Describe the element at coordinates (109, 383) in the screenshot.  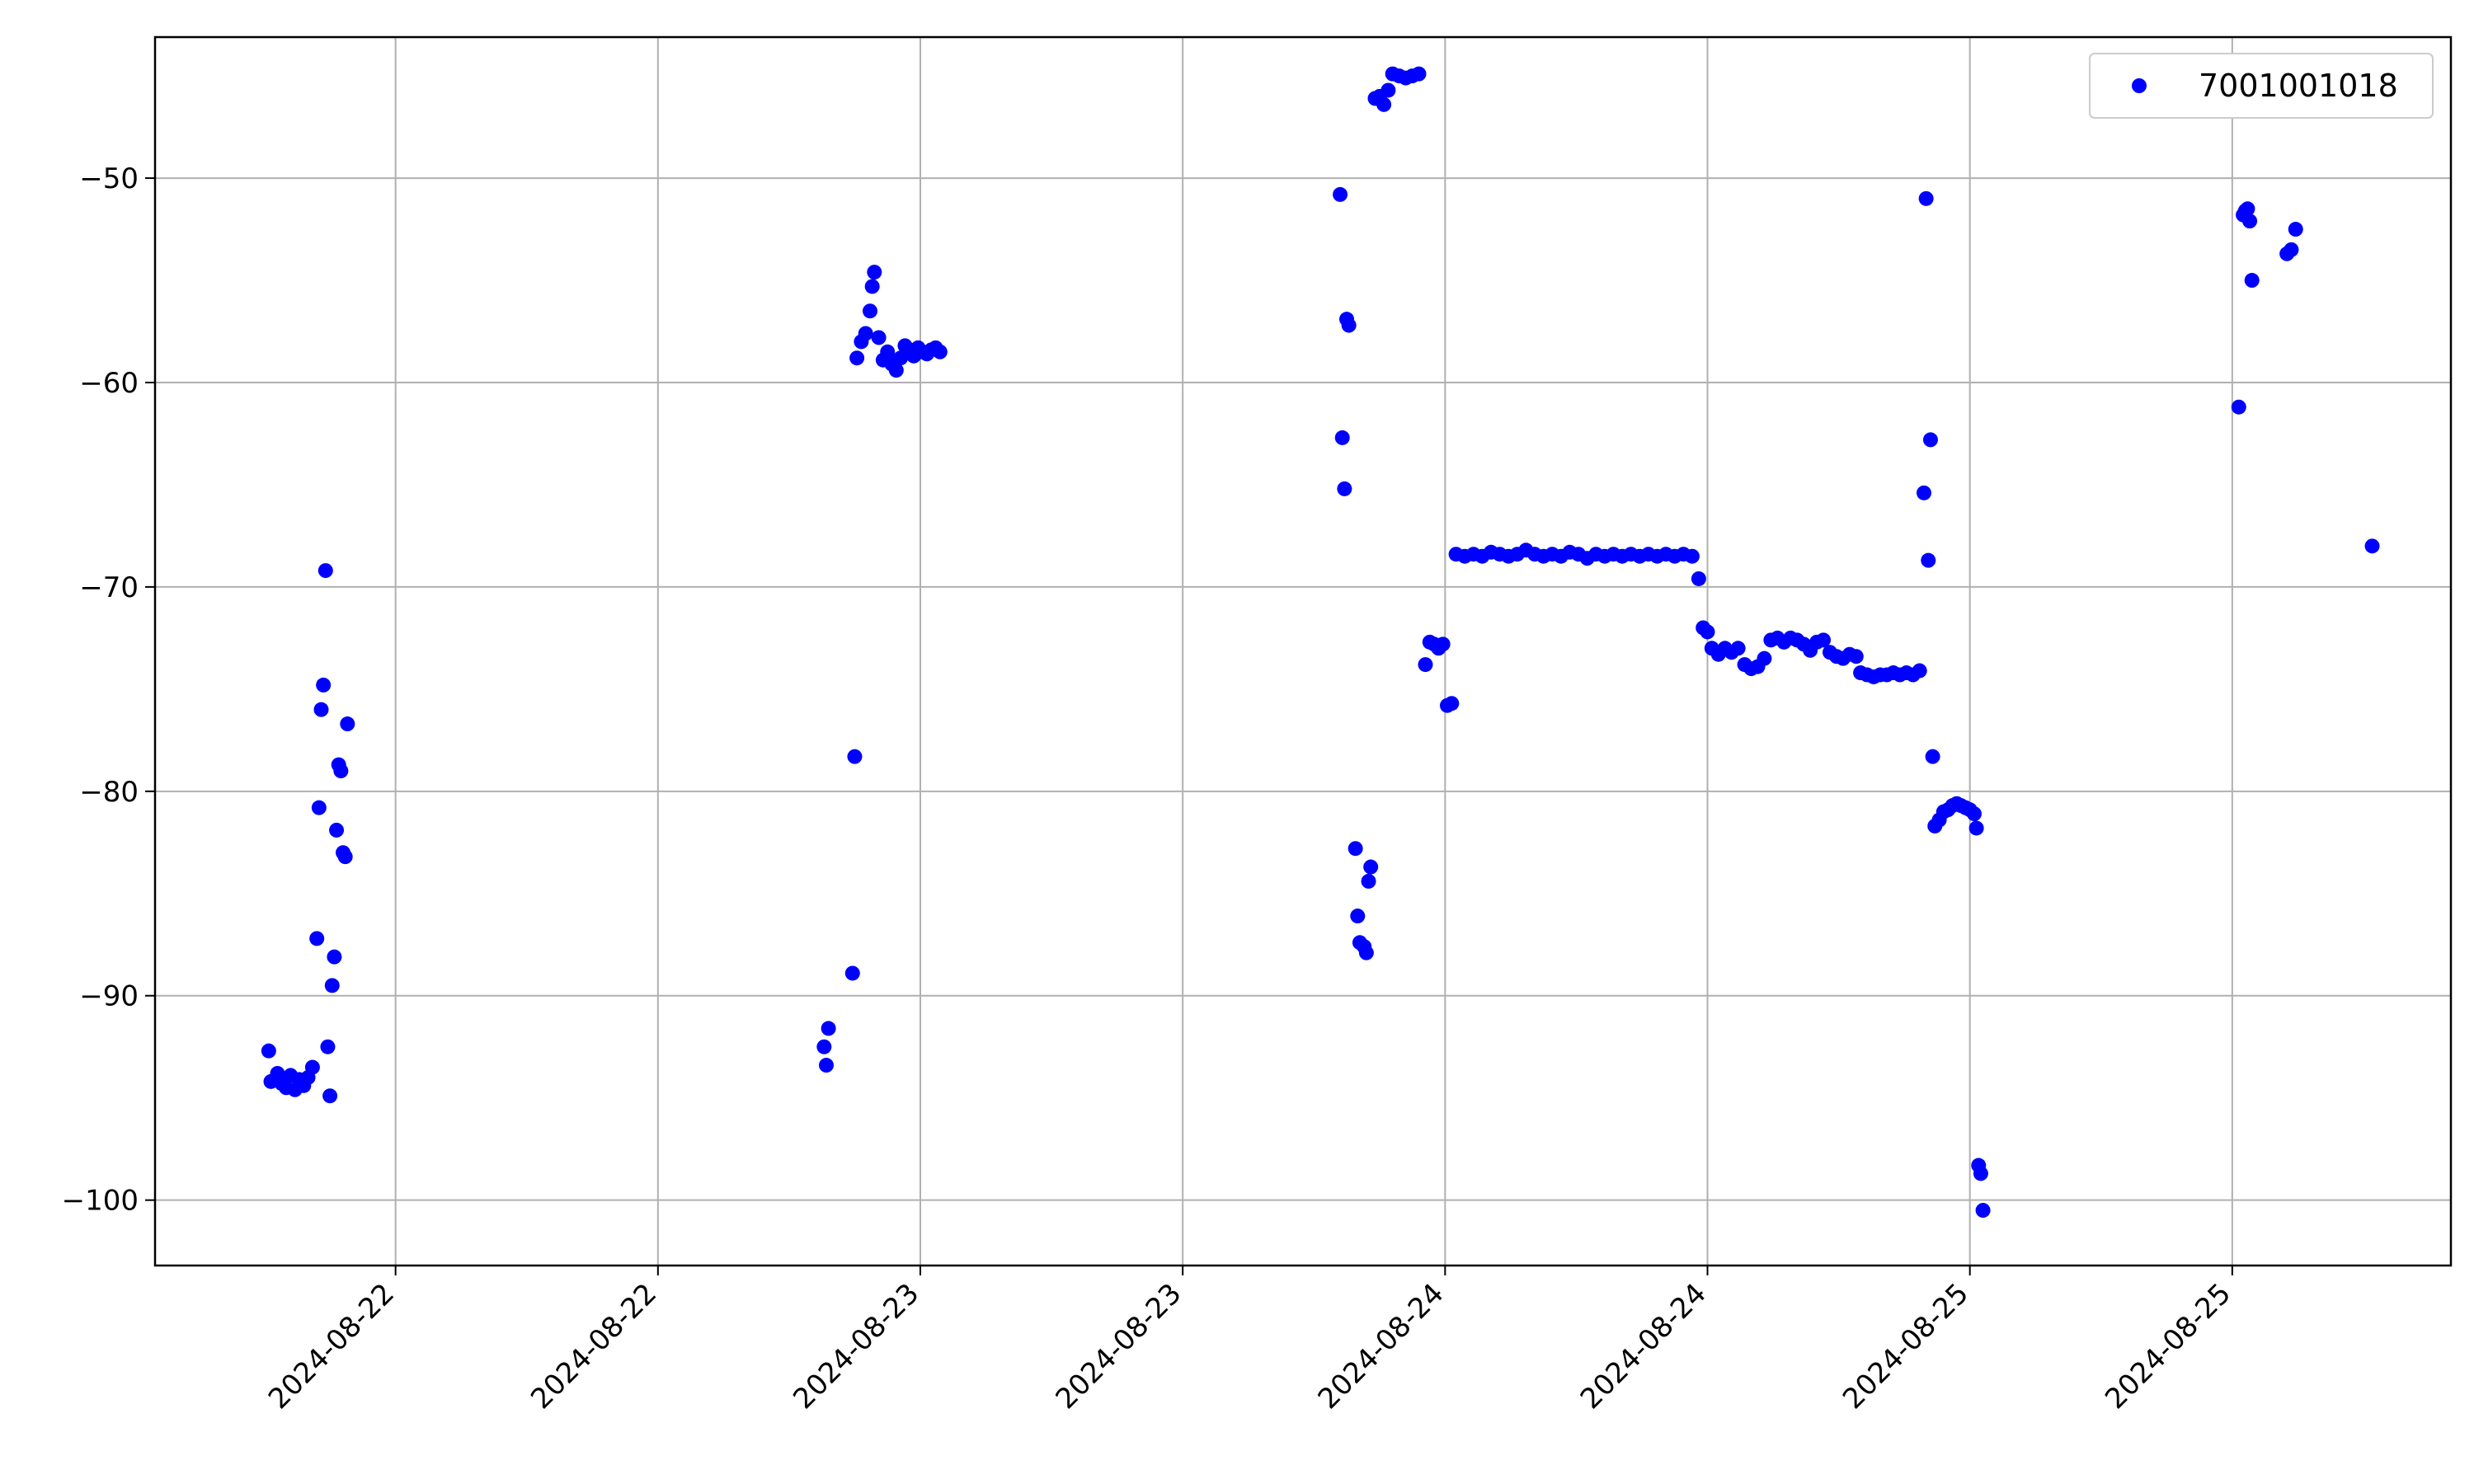
I see `y-tick-label: −60` at that location.